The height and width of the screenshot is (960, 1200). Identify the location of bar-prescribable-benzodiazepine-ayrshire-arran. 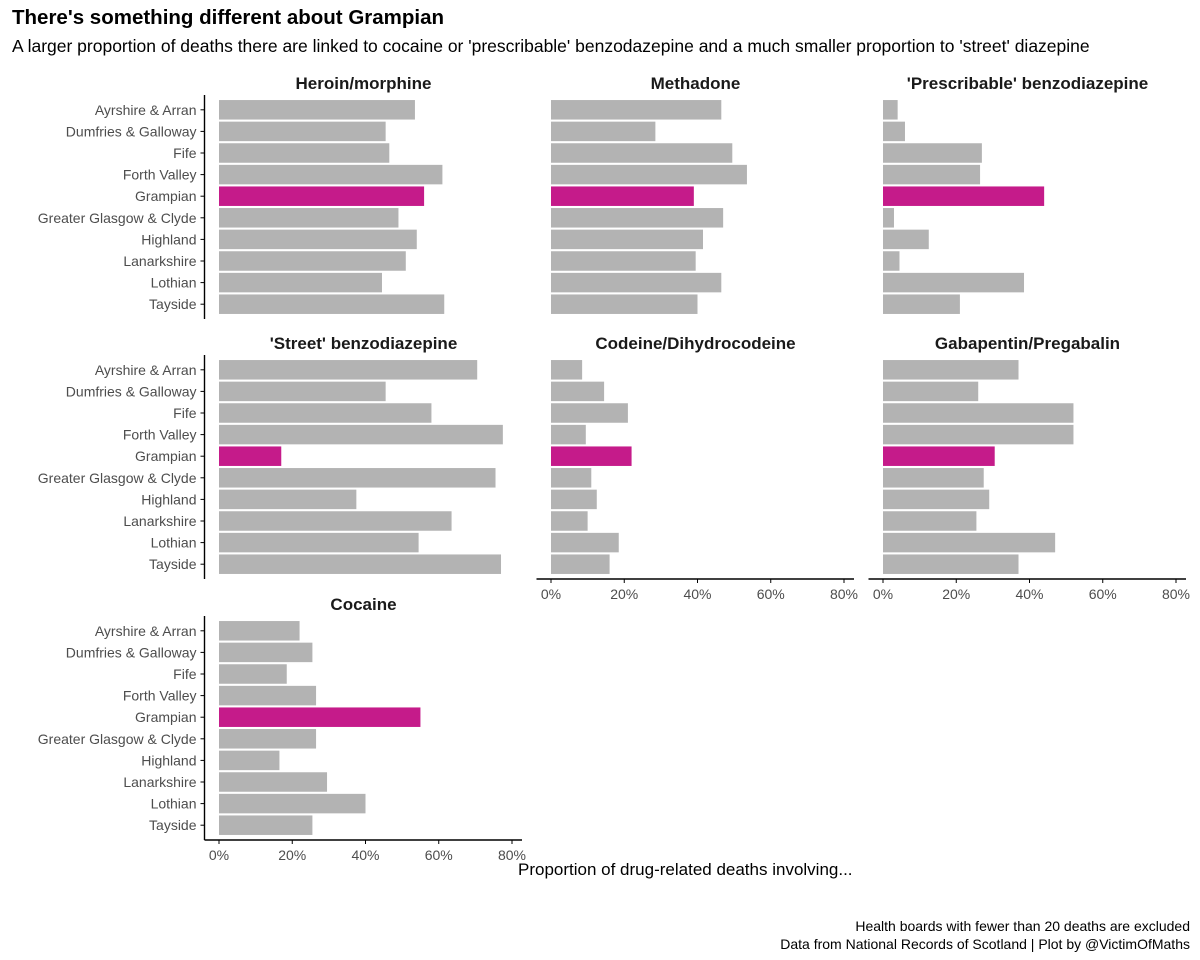
(890, 110).